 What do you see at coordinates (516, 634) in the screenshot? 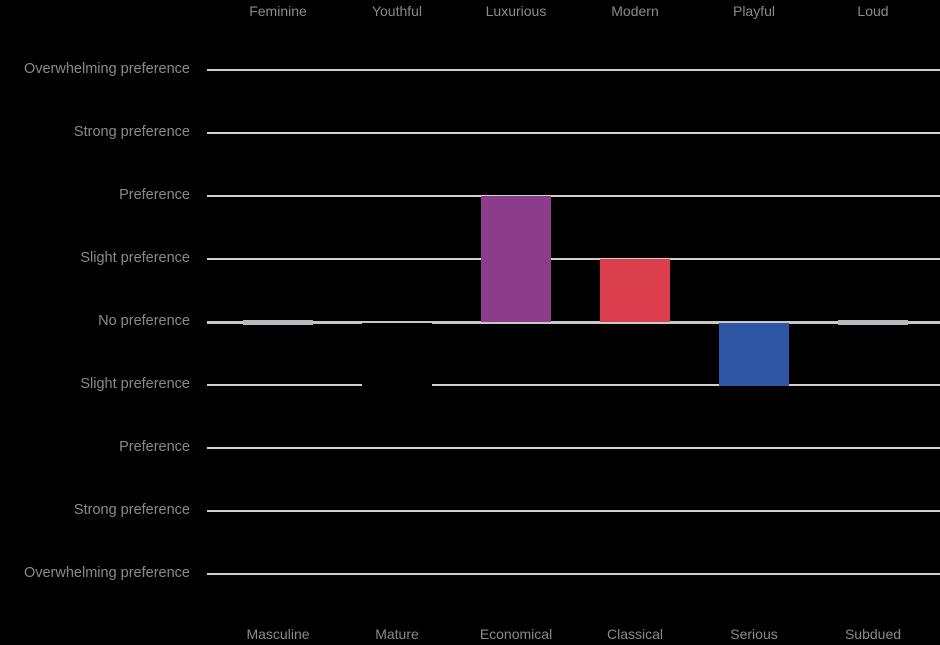
I see `bottom-category-label: Economical` at bounding box center [516, 634].